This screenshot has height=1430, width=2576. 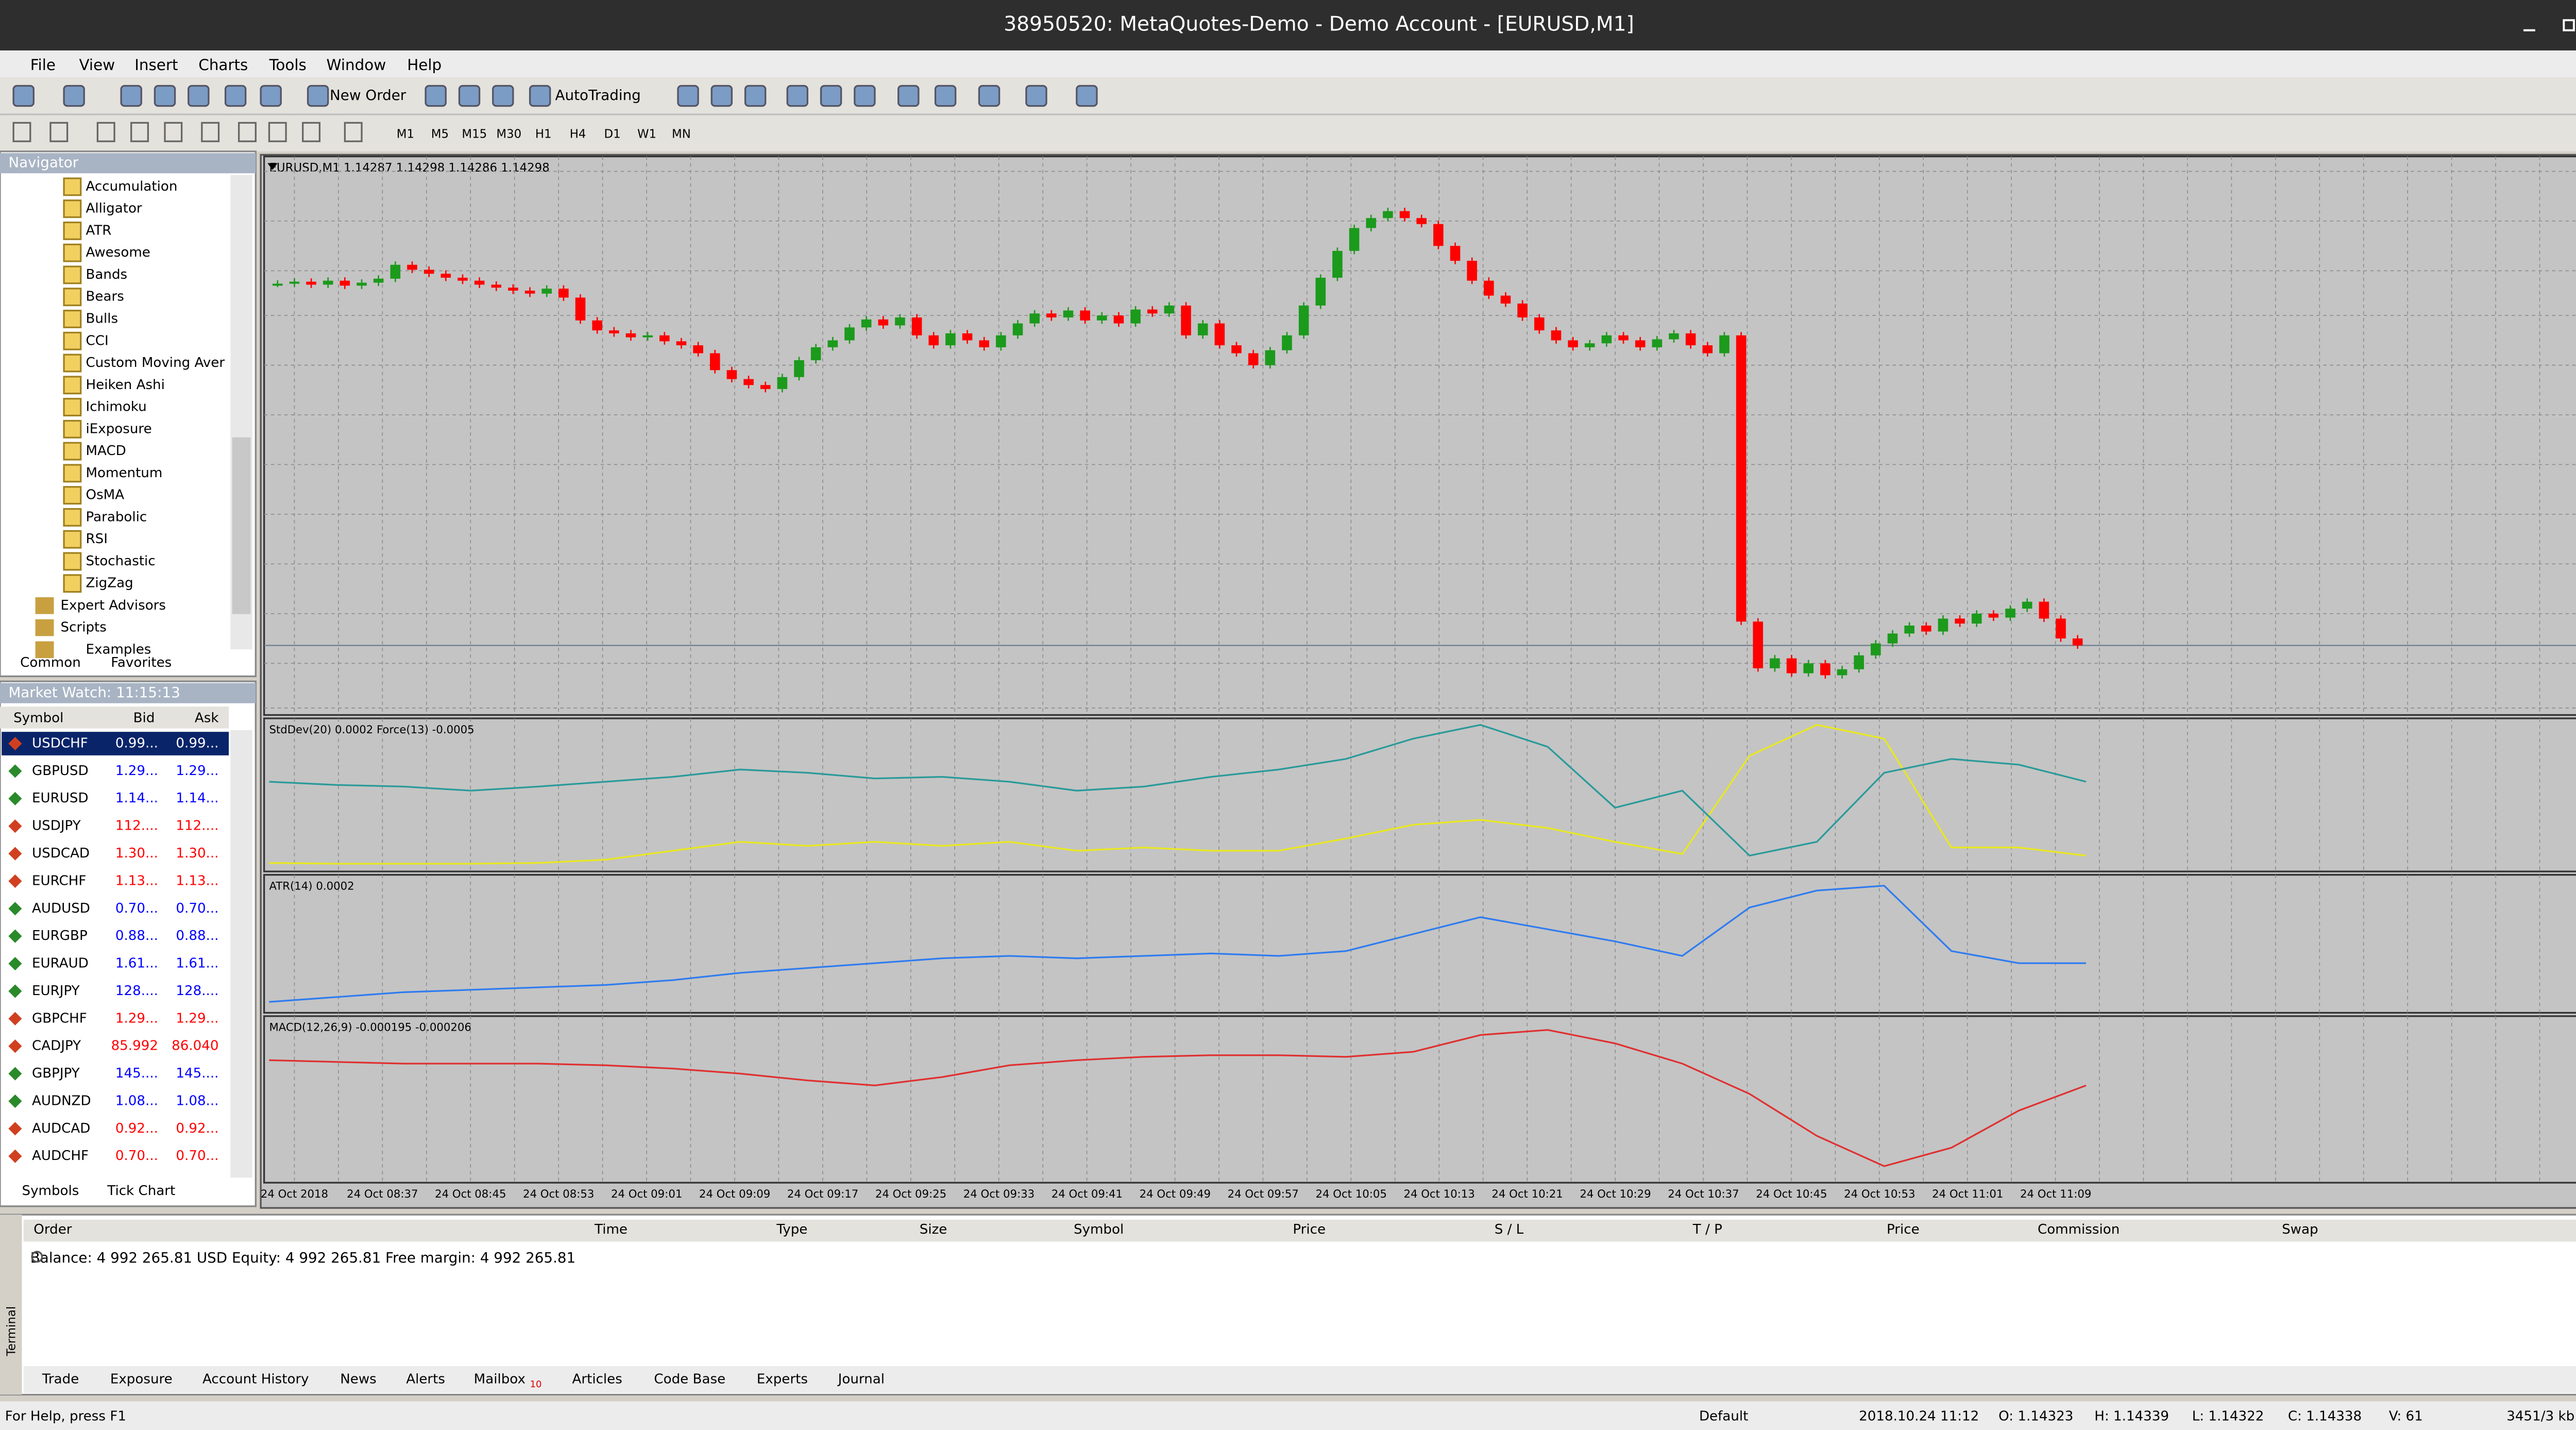 I want to click on terminal-tab: Account History, so click(x=255, y=1379).